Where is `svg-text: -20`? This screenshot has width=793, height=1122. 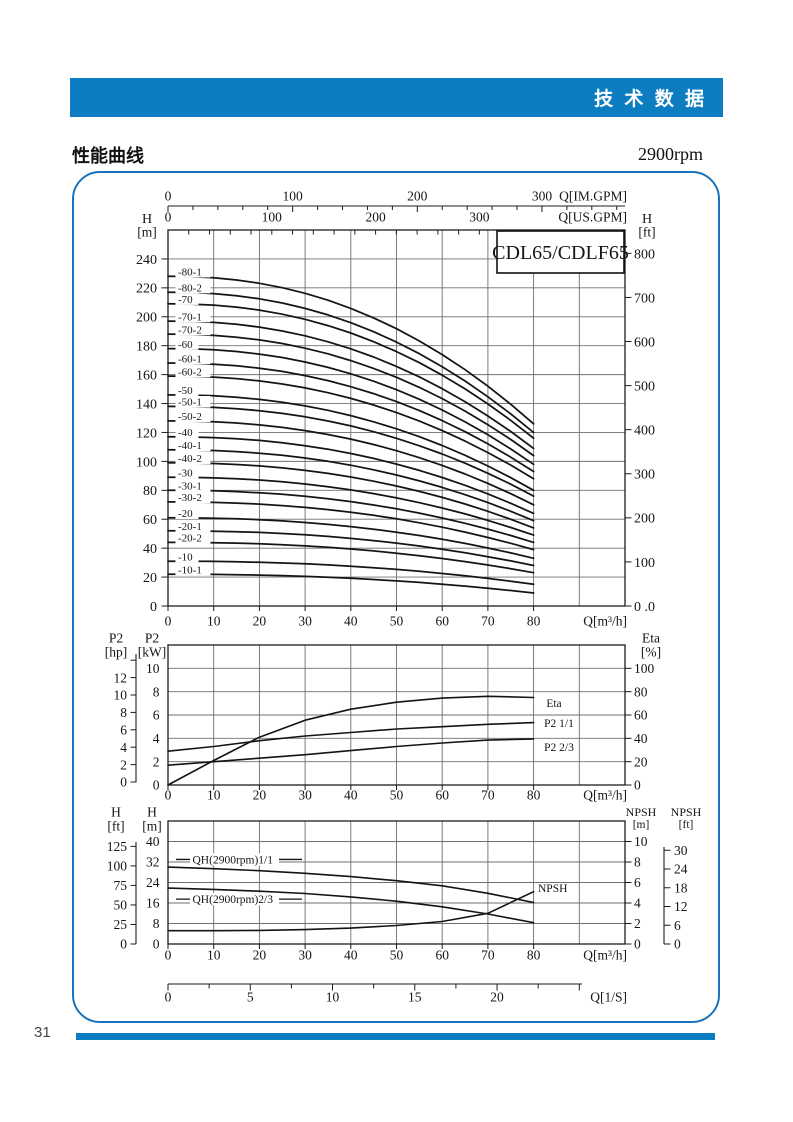 svg-text: -20 is located at coordinates (185, 514).